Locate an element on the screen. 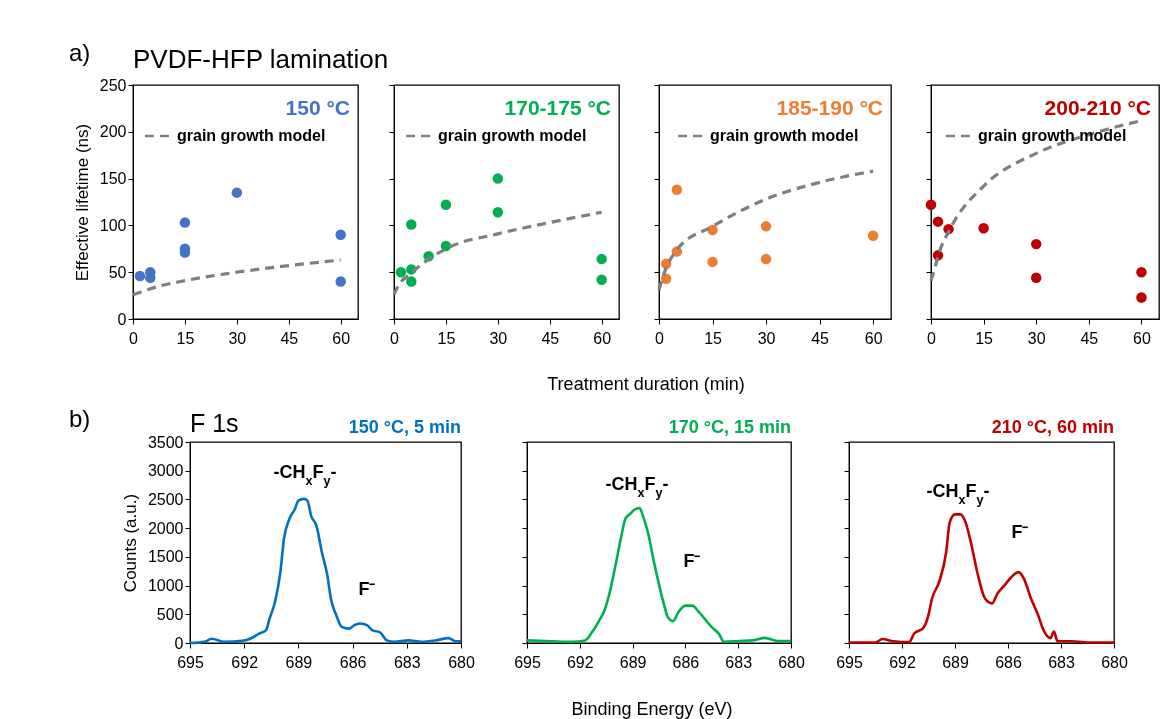  x-axis-title: Binding Energy (eV) is located at coordinates (652, 709).